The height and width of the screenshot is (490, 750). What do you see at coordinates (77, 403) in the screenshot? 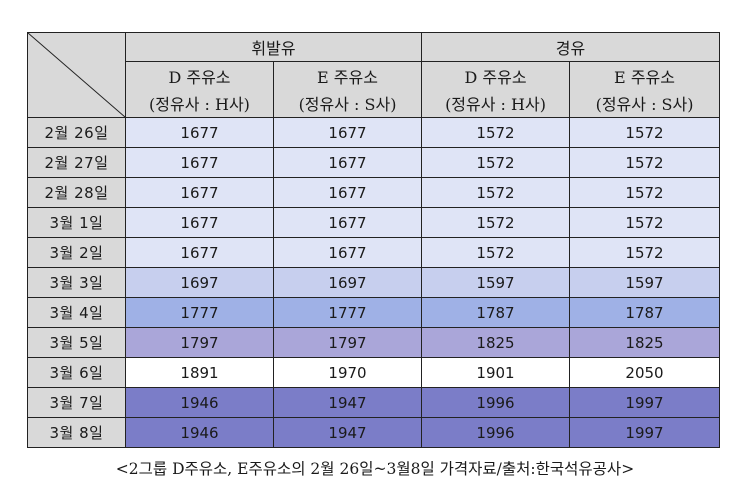
I see `date-cell: 3월 7일` at bounding box center [77, 403].